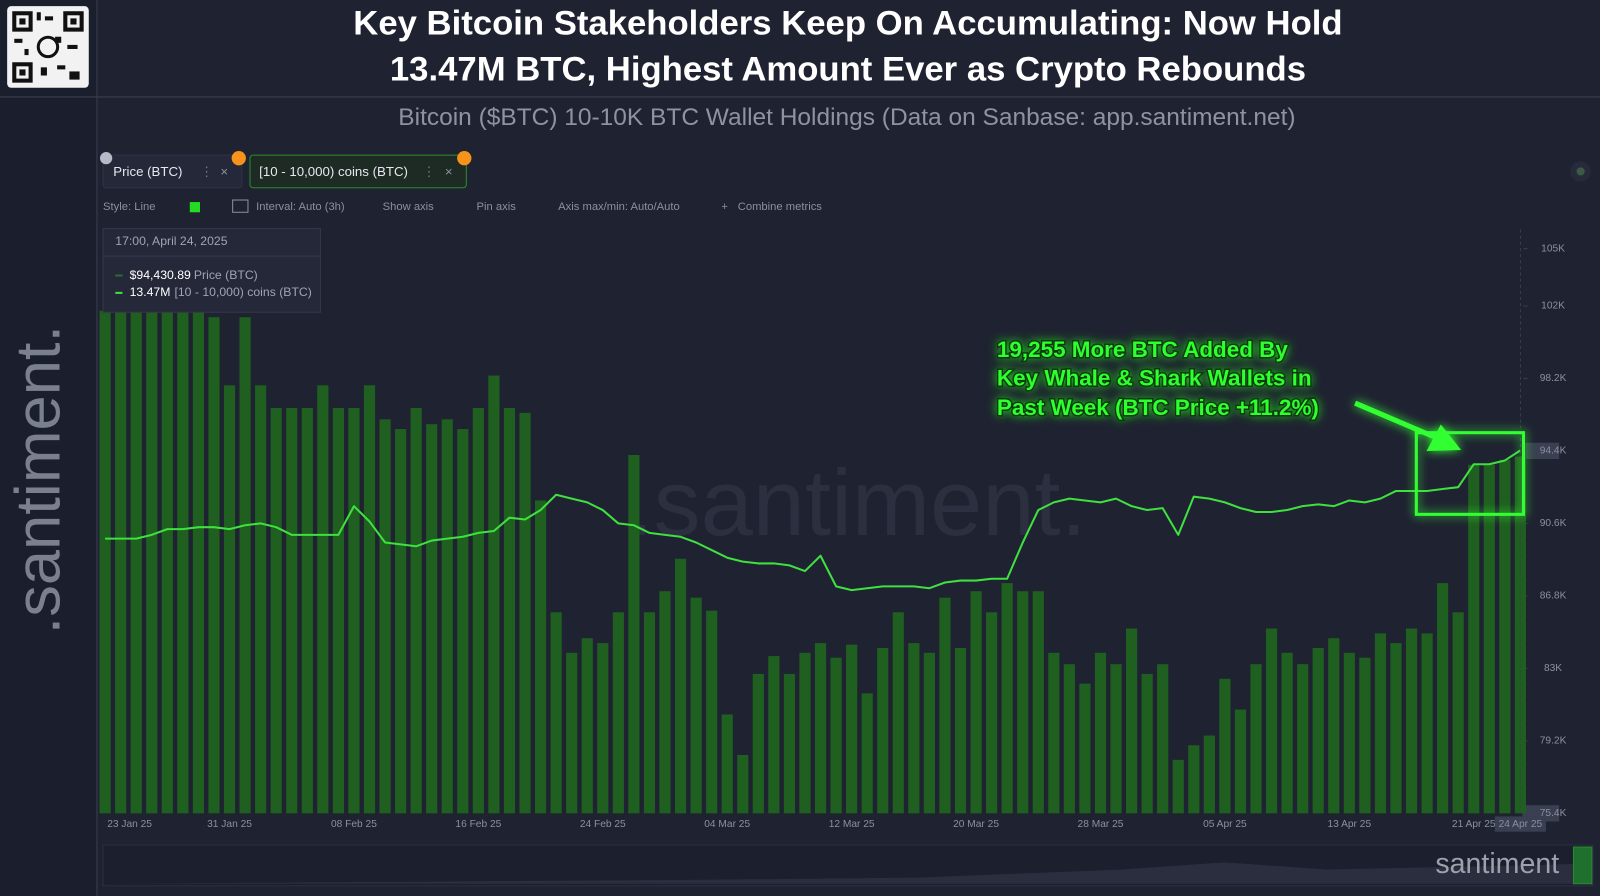 This screenshot has height=896, width=1600. What do you see at coordinates (848, 865) in the screenshot?
I see `navigator: santiment` at bounding box center [848, 865].